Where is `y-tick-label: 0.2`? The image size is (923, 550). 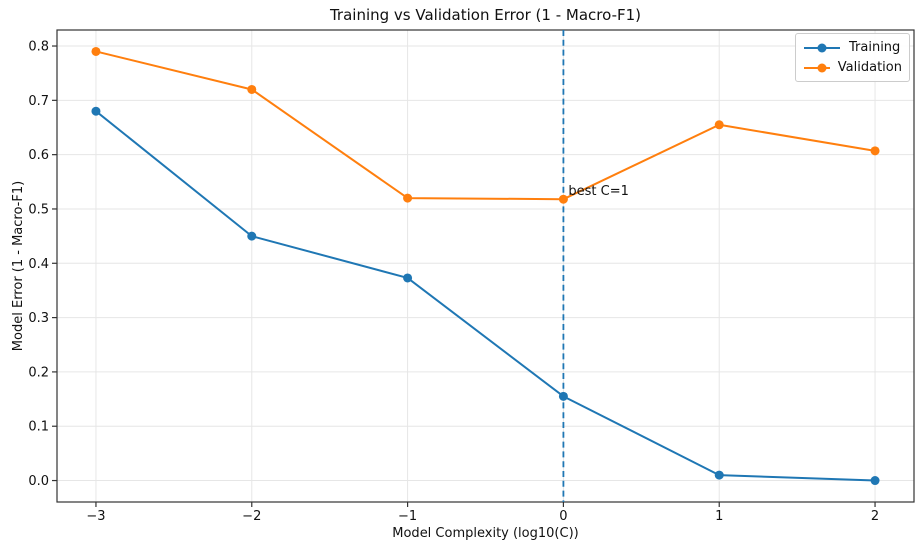
y-tick-label: 0.2 is located at coordinates (38, 372).